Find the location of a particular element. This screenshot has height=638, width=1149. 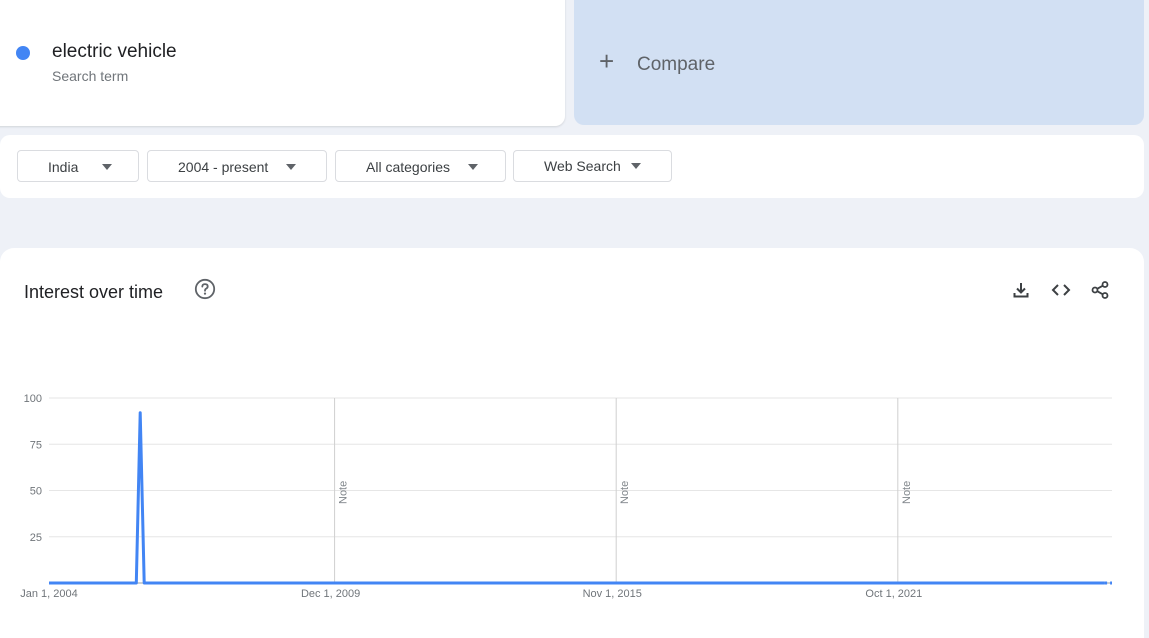

search-type-dropdown: Web Search is located at coordinates (592, 166).